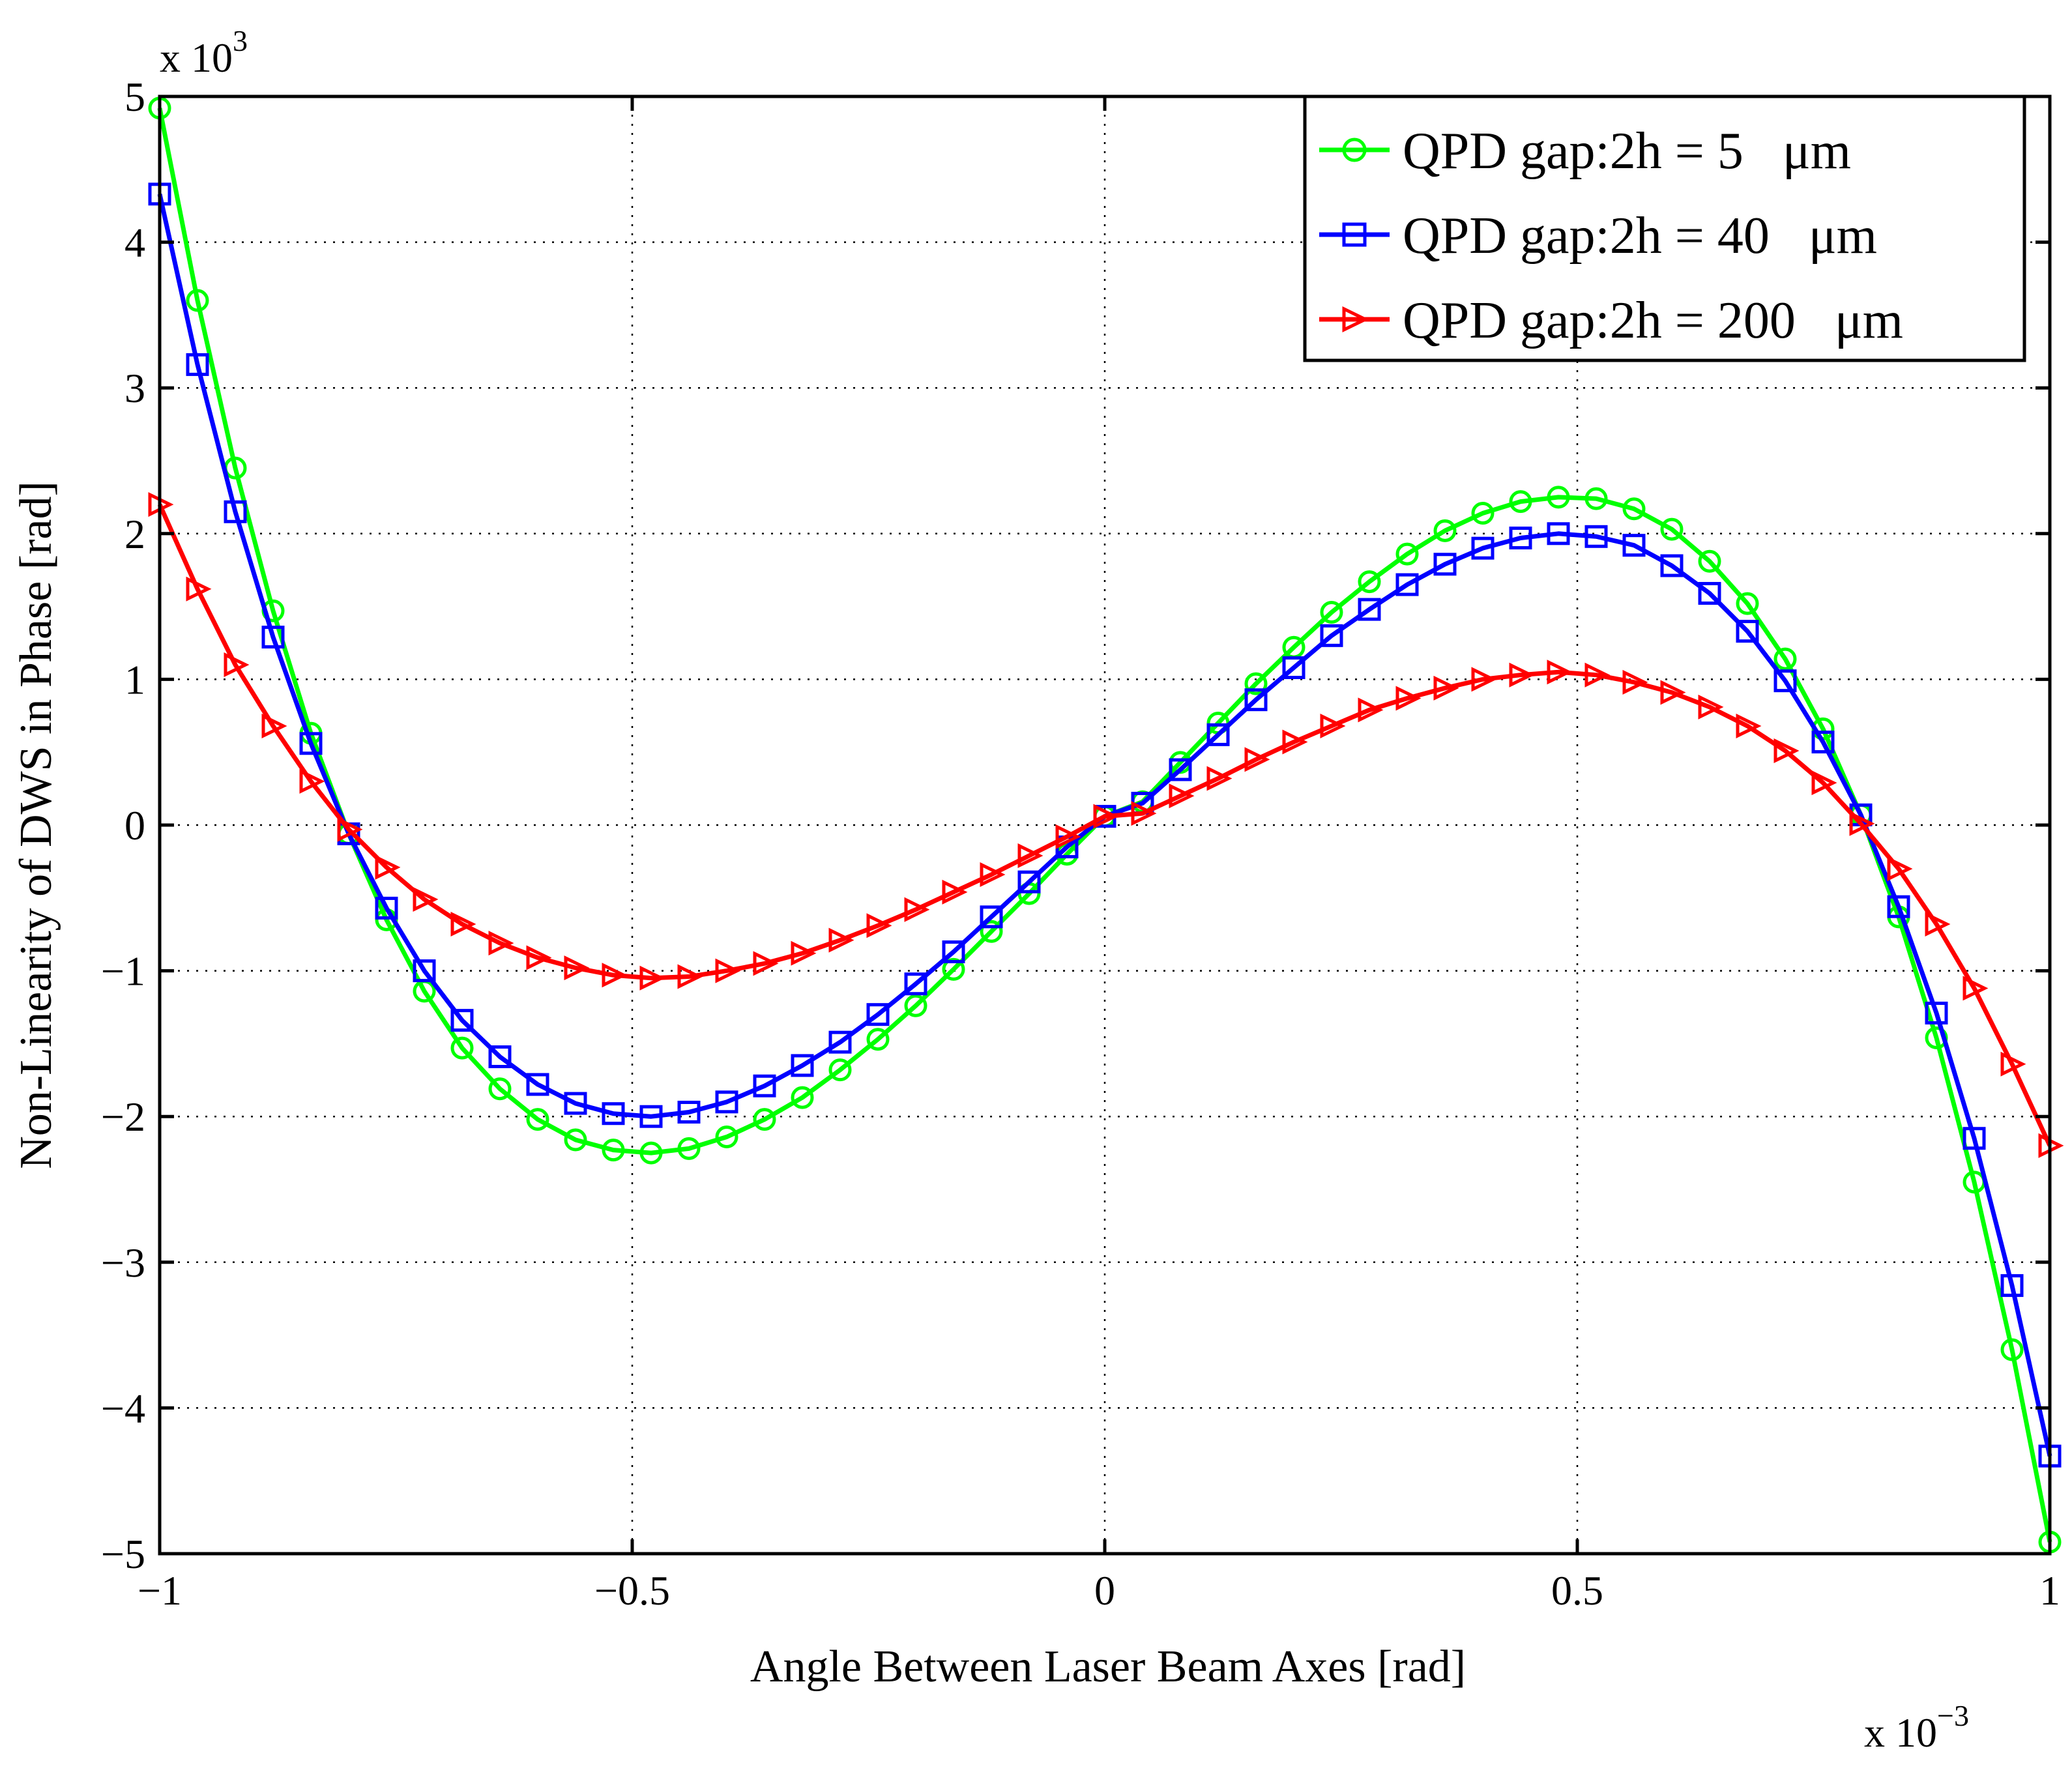  What do you see at coordinates (134, 679) in the screenshot?
I see `y-tick-label: 1` at bounding box center [134, 679].